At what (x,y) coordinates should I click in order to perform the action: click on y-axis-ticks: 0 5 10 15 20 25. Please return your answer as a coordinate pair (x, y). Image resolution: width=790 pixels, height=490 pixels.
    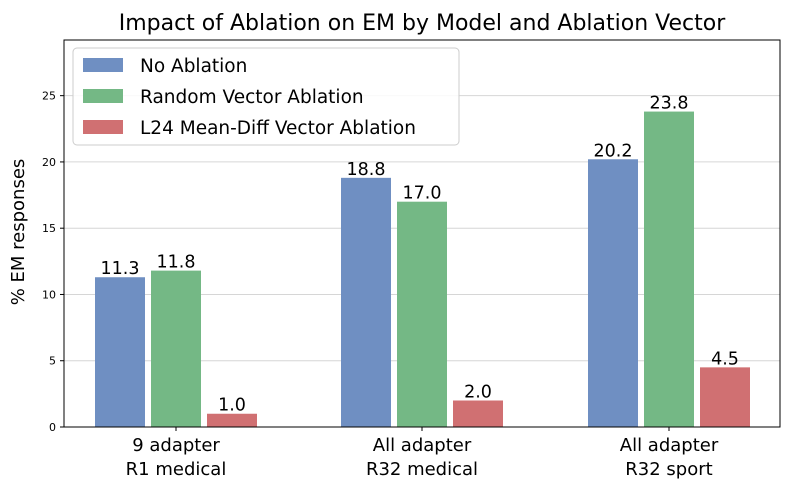
    Looking at the image, I should click on (53, 262).